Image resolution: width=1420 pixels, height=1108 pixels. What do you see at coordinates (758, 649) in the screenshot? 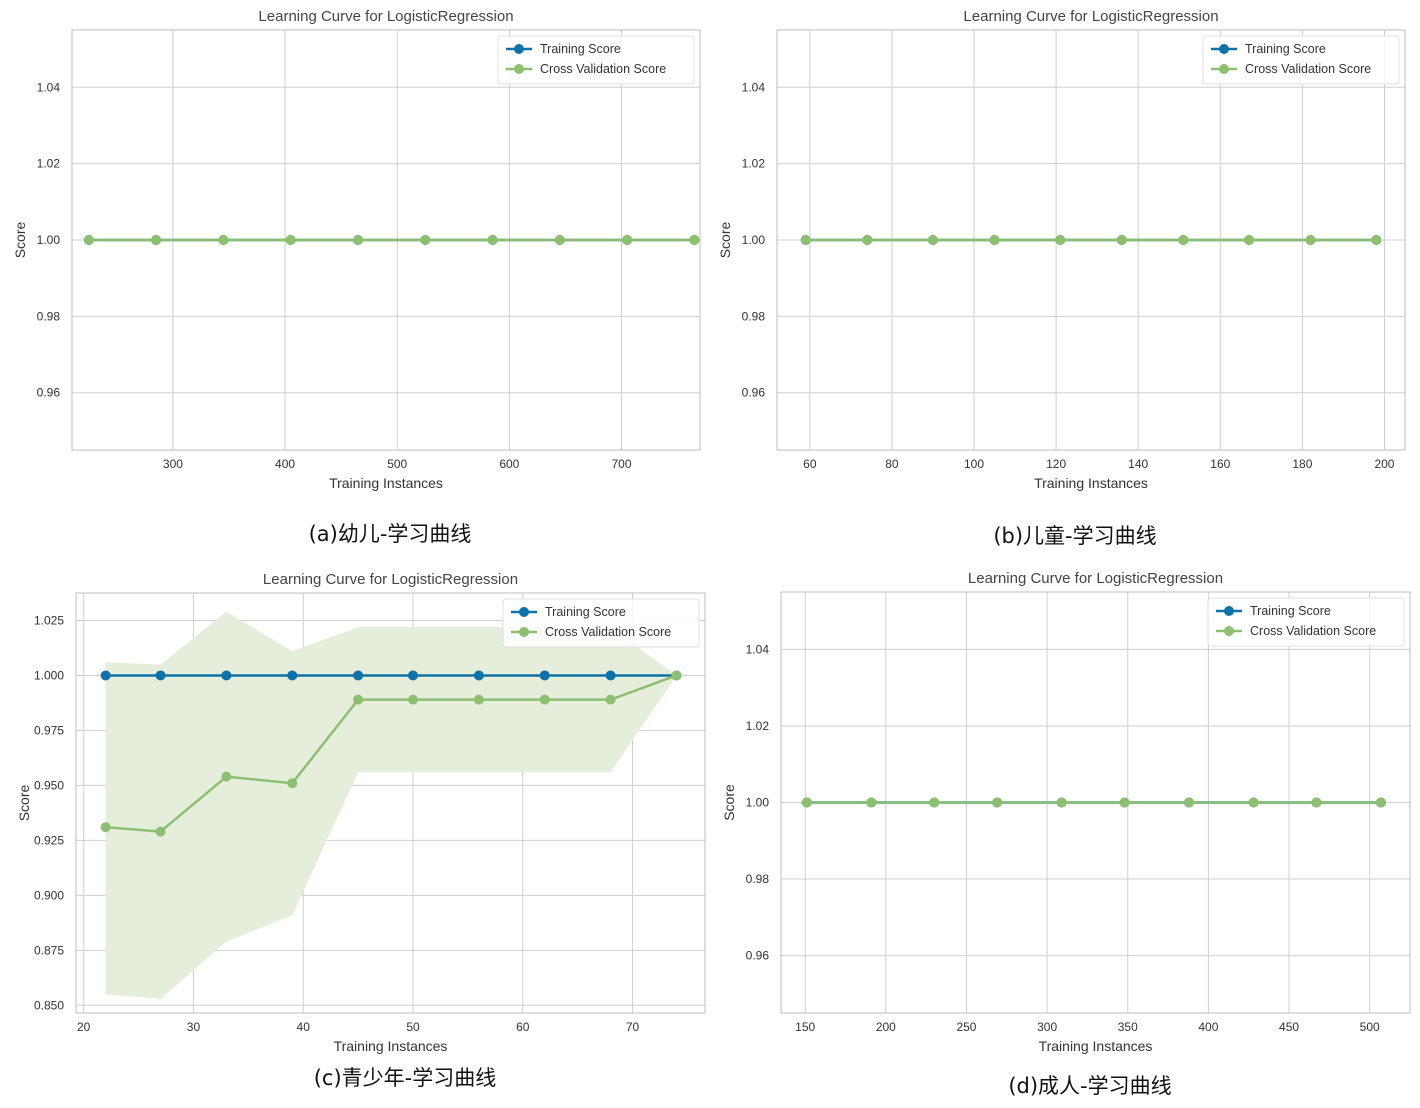
I see `y-tick-label: 1.04` at bounding box center [758, 649].